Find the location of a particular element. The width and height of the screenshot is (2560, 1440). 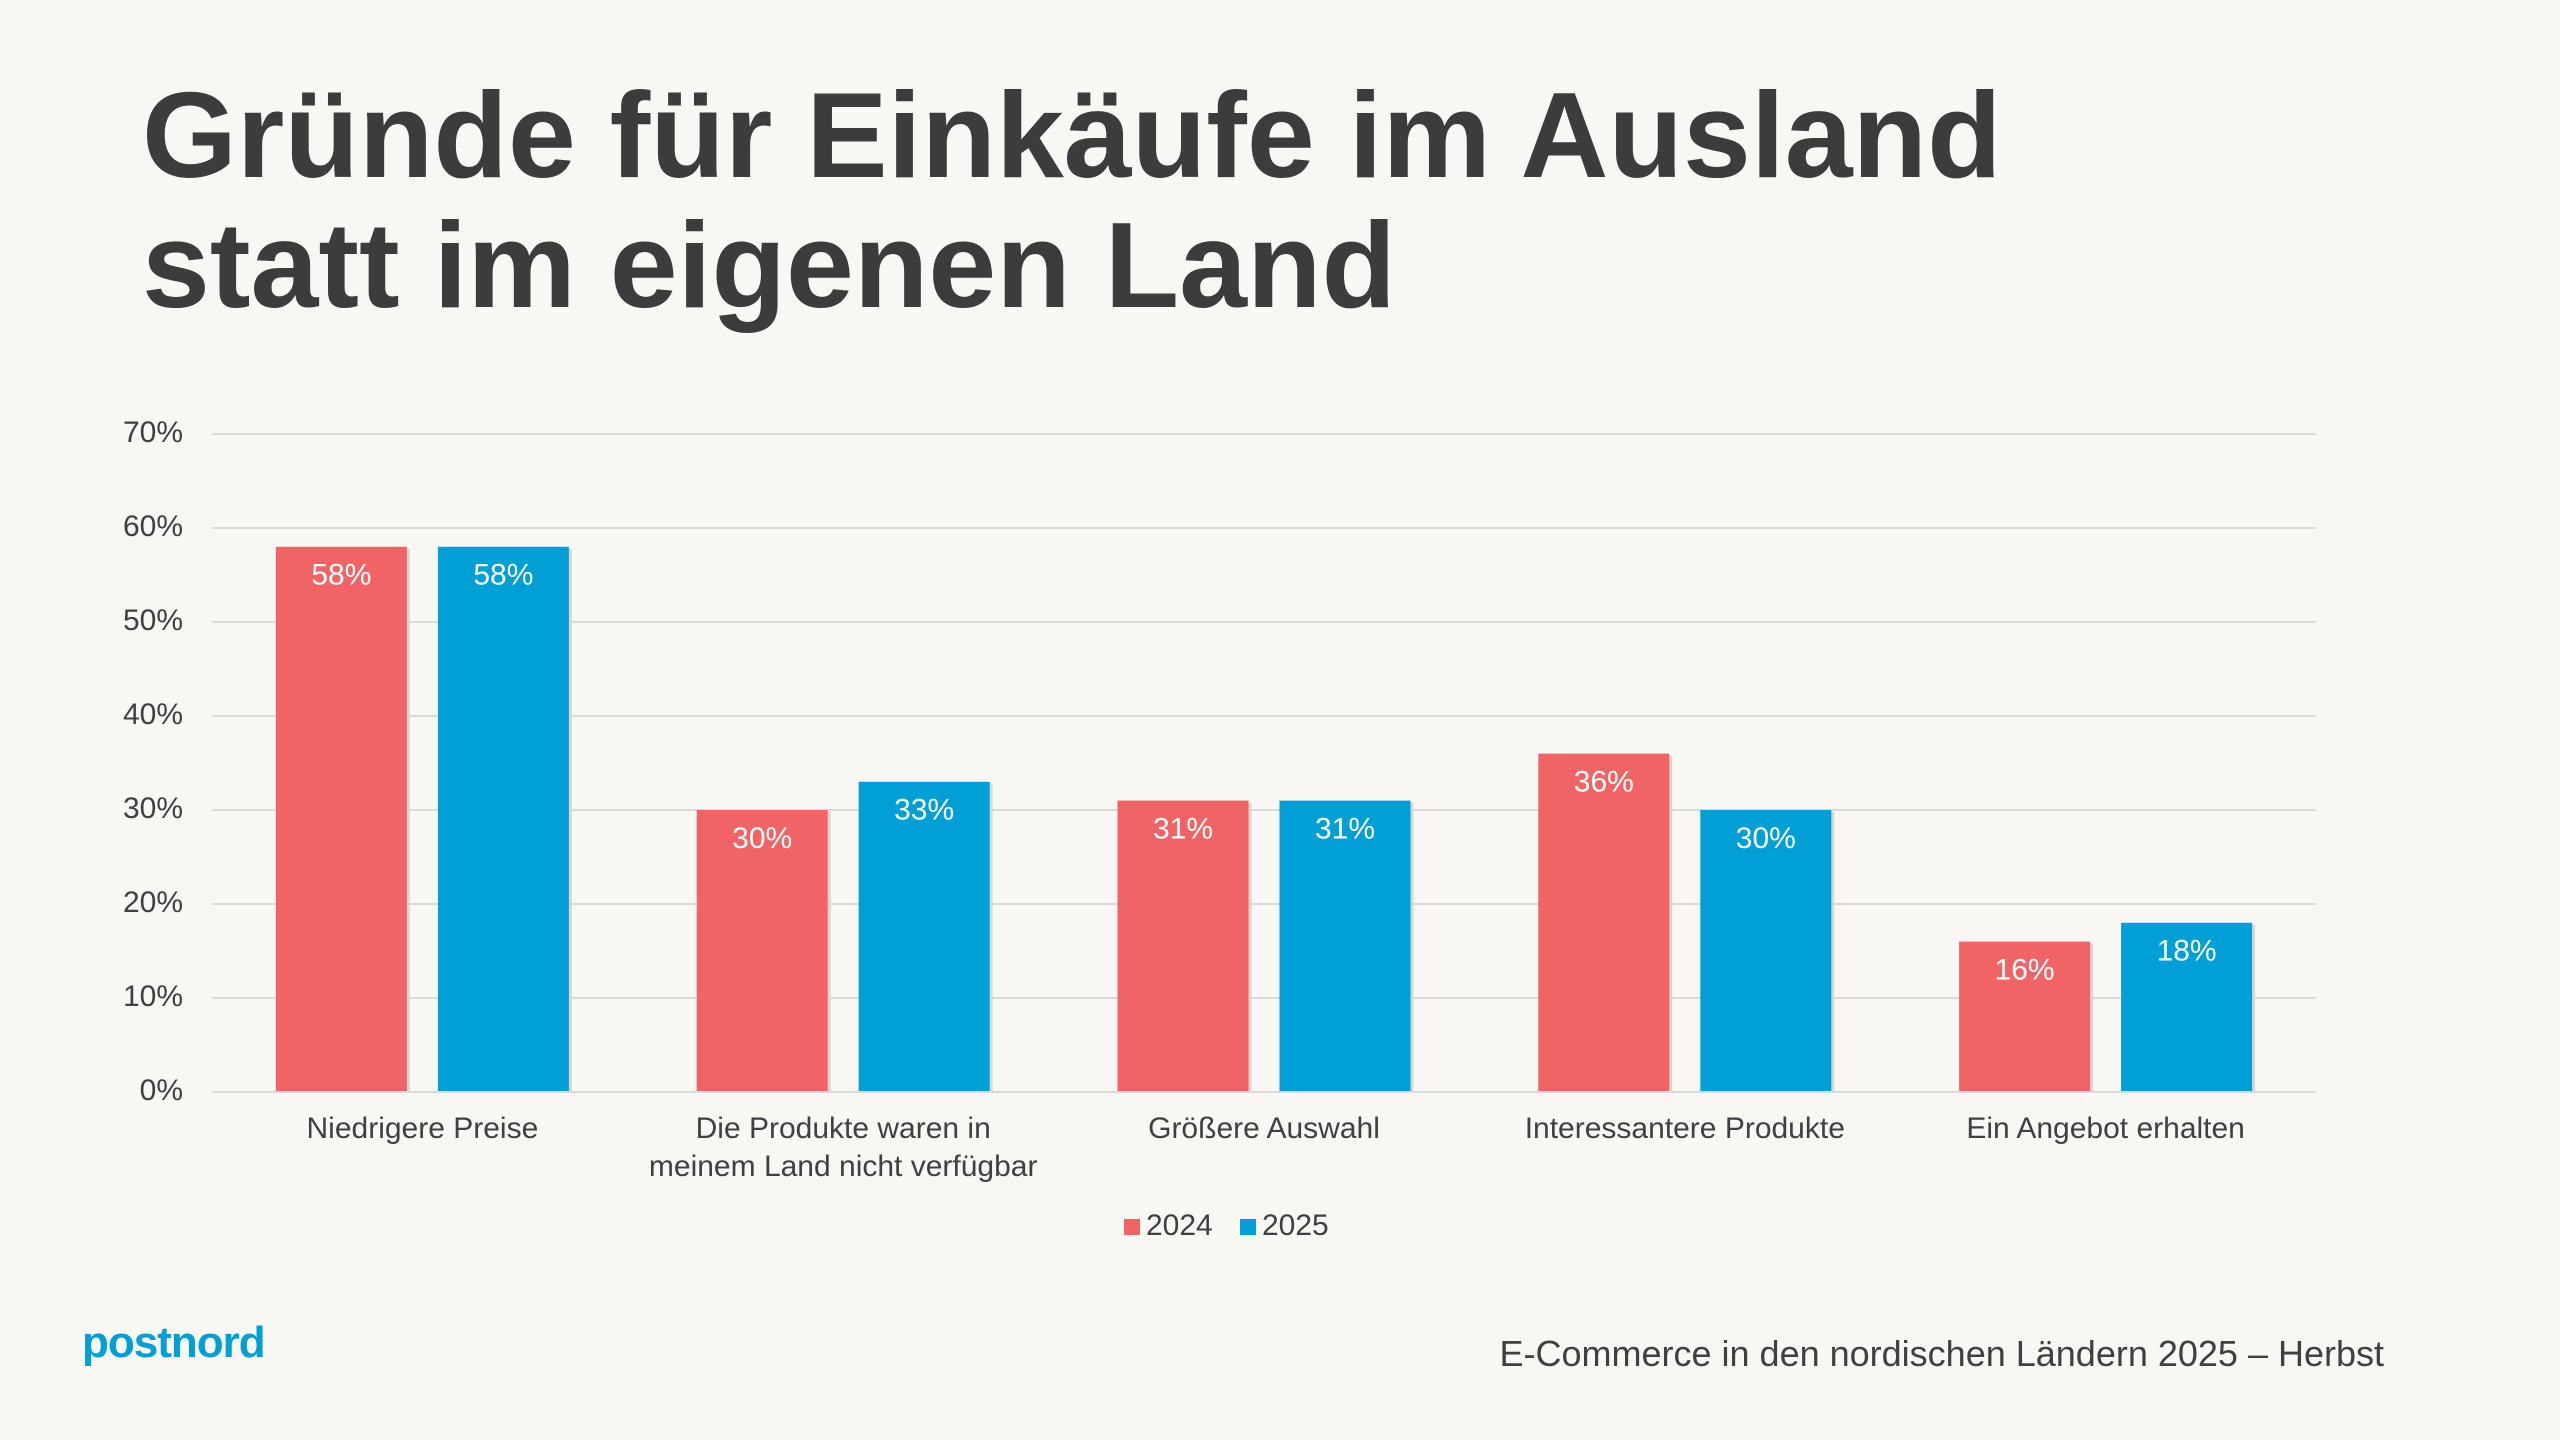

value-label: 18% is located at coordinates (2187, 951).